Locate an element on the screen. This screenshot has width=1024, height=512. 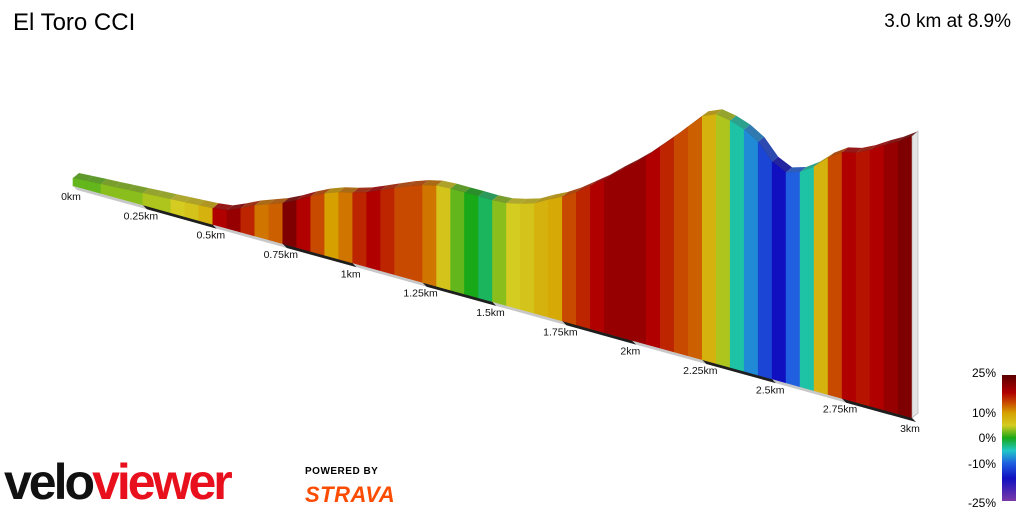
distance-tick-label: 3km is located at coordinates (910, 429).